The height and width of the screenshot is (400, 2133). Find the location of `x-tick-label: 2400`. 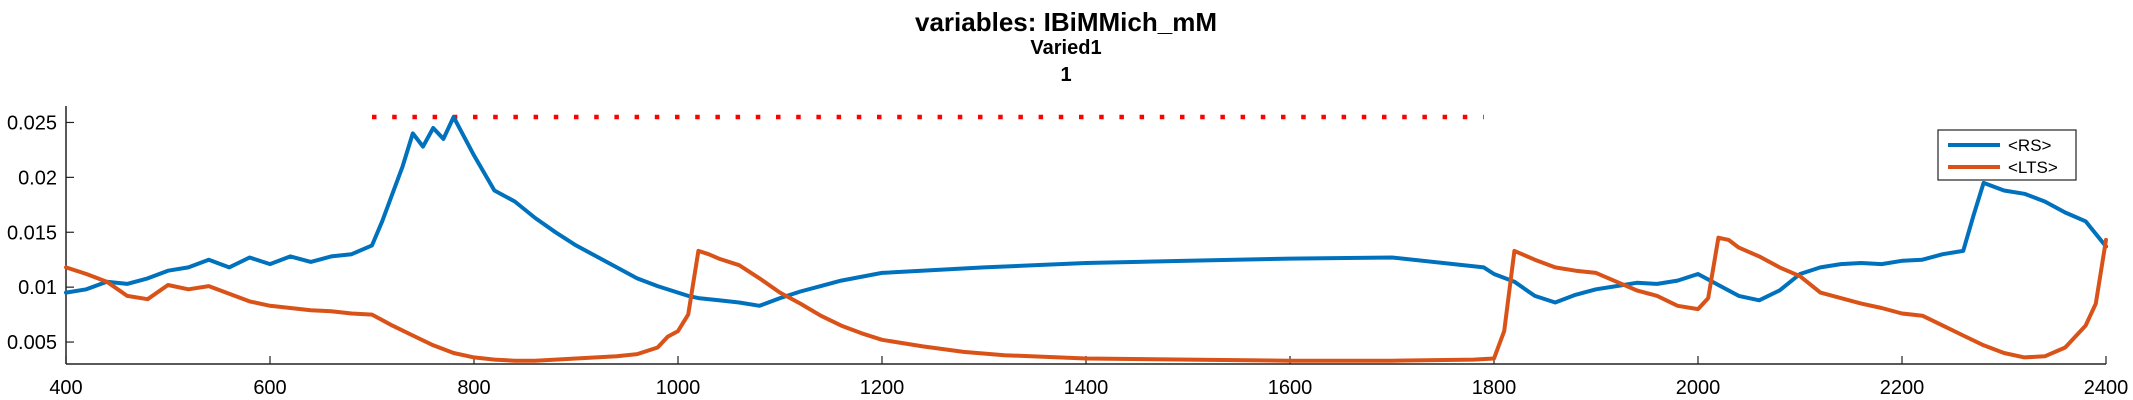

x-tick-label: 2400 is located at coordinates (2106, 388).